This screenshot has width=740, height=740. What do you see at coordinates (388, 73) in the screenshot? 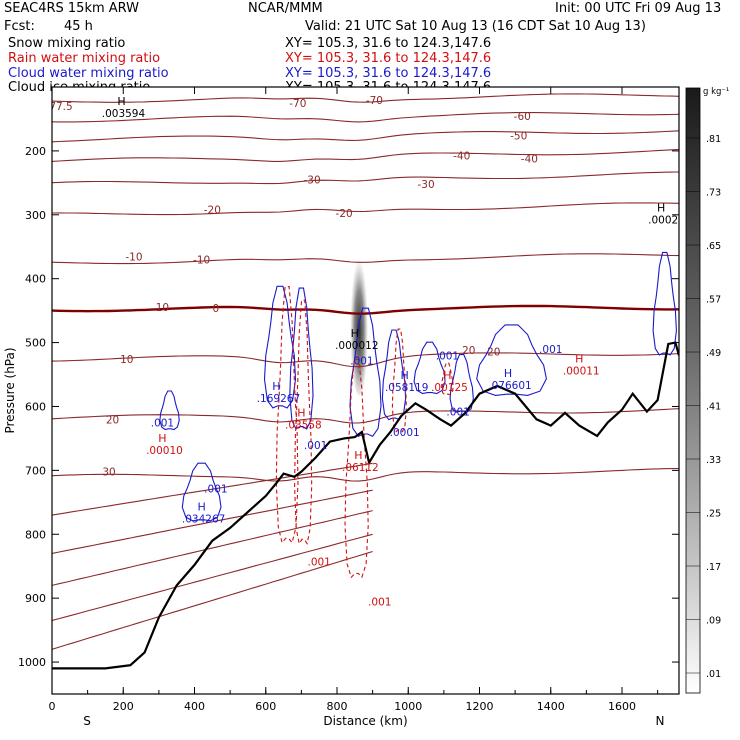
I see `field-xy-cloud-water: XY= 105.3, 31.6 to 124.3,147.6` at bounding box center [388, 73].